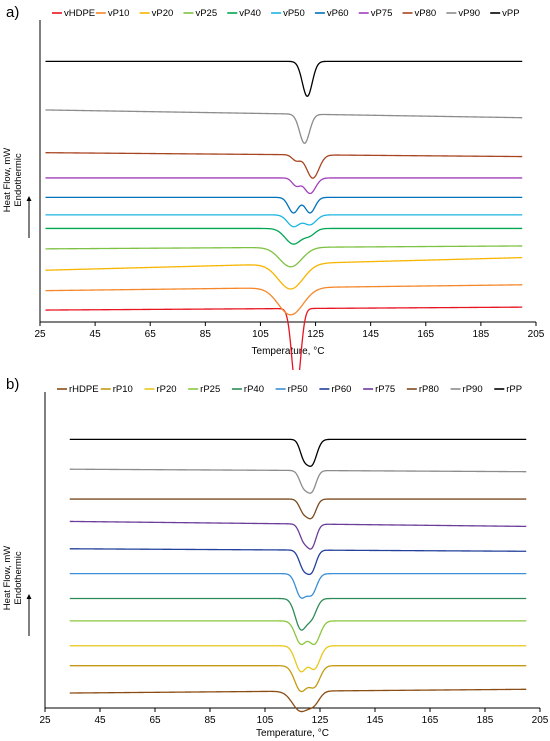 Image resolution: width=550 pixels, height=741 pixels. What do you see at coordinates (385, 389) in the screenshot?
I see `legend-entry: rP75` at bounding box center [385, 389].